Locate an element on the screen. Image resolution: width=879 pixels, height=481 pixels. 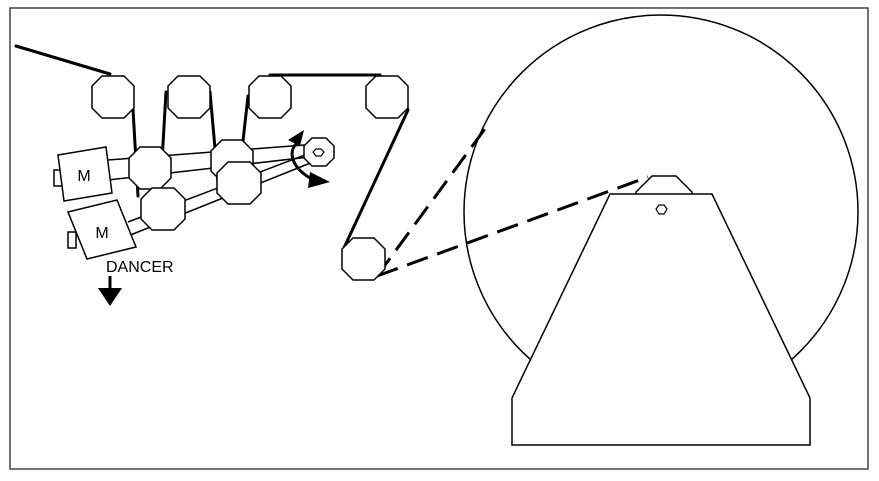
dancer-rollers is located at coordinates (195, 185).